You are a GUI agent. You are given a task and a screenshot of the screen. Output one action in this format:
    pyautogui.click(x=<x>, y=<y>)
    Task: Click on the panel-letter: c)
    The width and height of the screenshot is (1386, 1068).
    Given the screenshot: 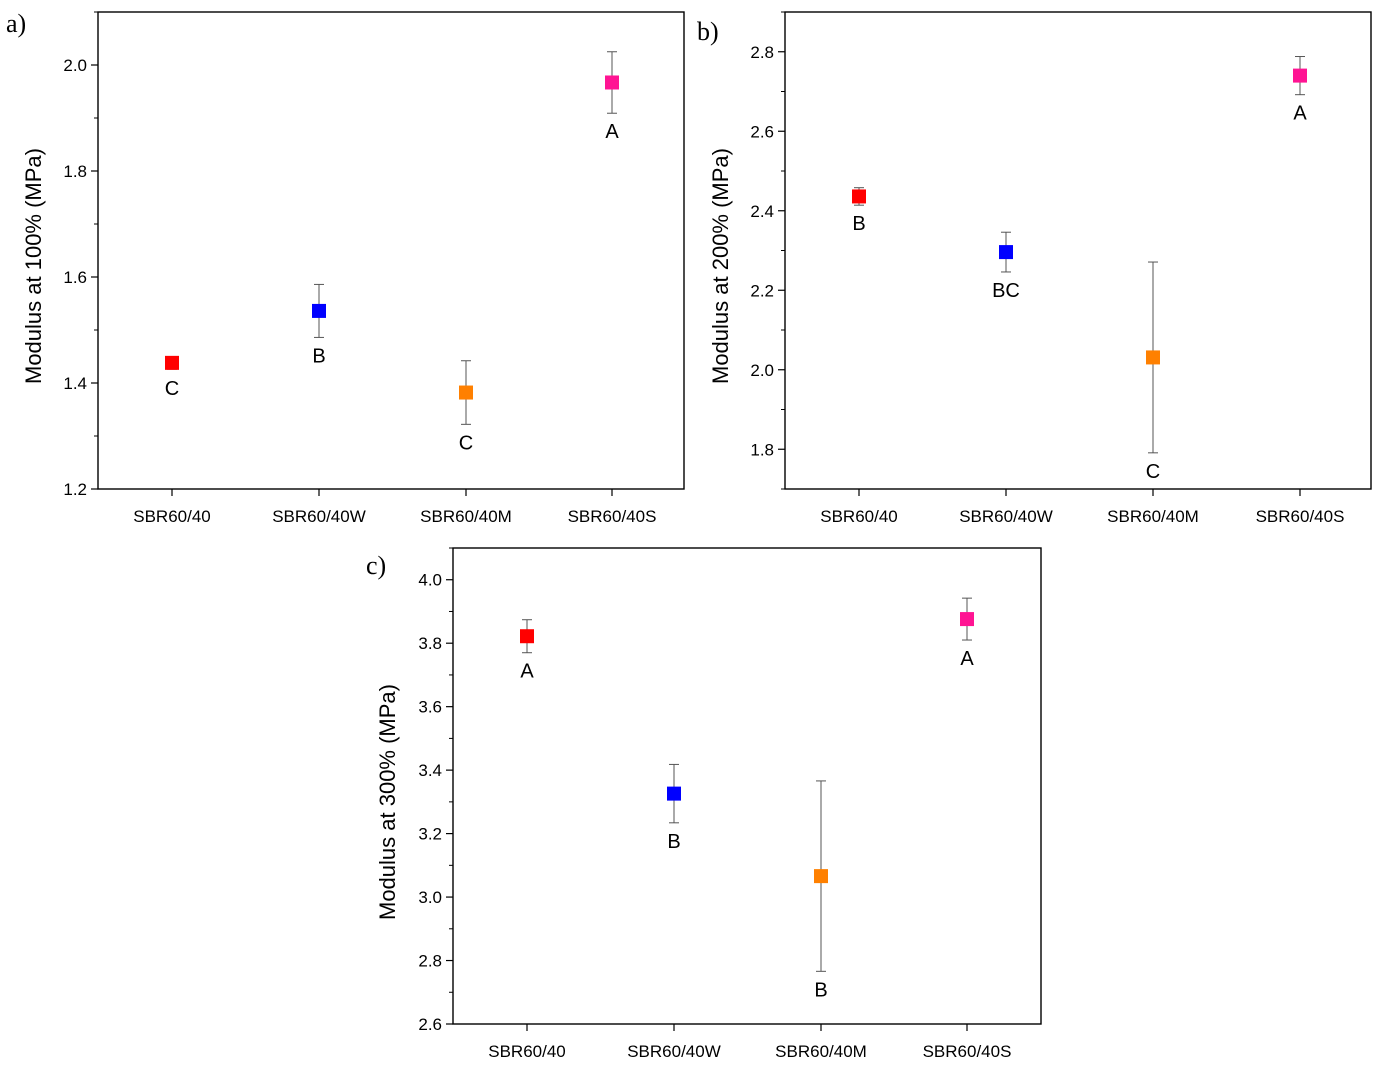 What is the action you would take?
    pyautogui.click(x=376, y=565)
    